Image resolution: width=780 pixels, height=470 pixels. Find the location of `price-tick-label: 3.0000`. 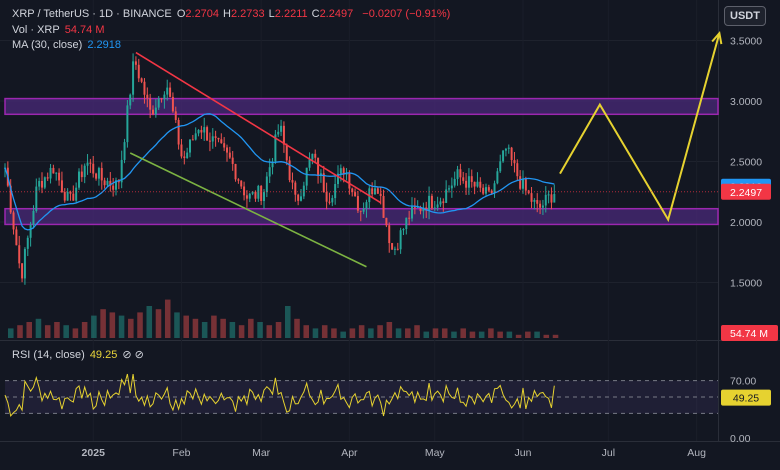

price-tick-label: 3.0000 is located at coordinates (746, 102).